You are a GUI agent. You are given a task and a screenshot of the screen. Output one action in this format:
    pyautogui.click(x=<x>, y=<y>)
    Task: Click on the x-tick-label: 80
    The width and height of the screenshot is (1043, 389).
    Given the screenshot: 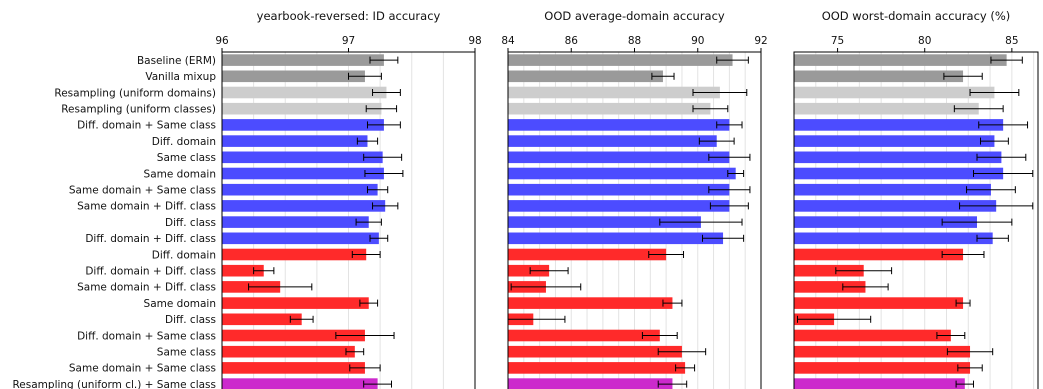 What is the action you would take?
    pyautogui.click(x=924, y=41)
    